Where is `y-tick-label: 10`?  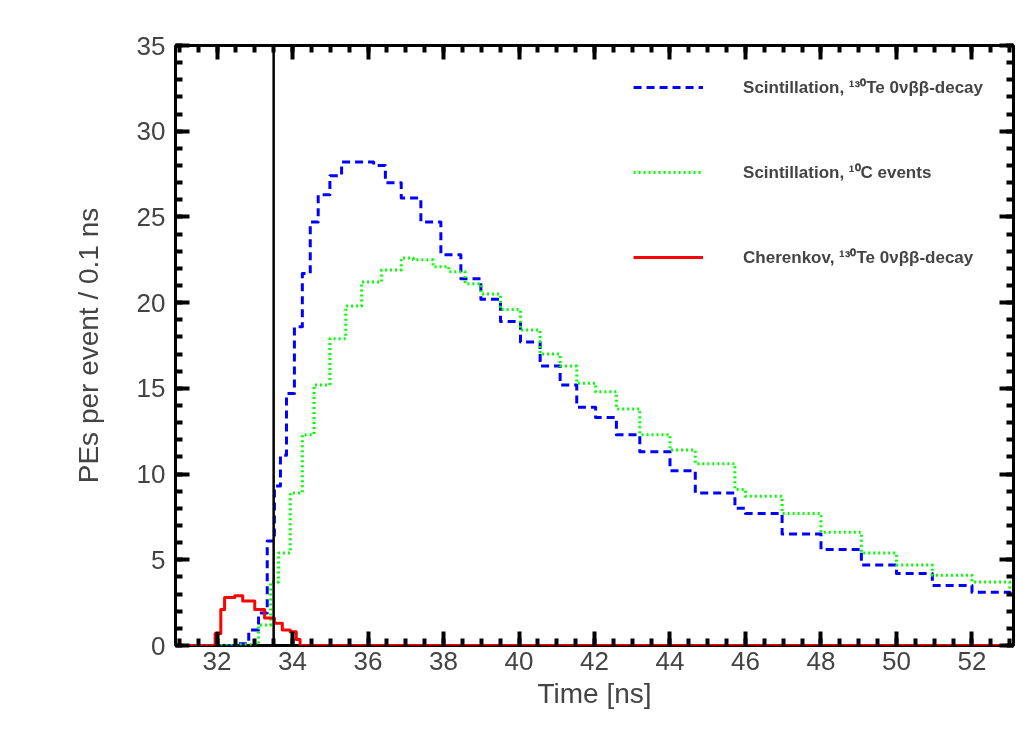
y-tick-label: 10 is located at coordinates (151, 474).